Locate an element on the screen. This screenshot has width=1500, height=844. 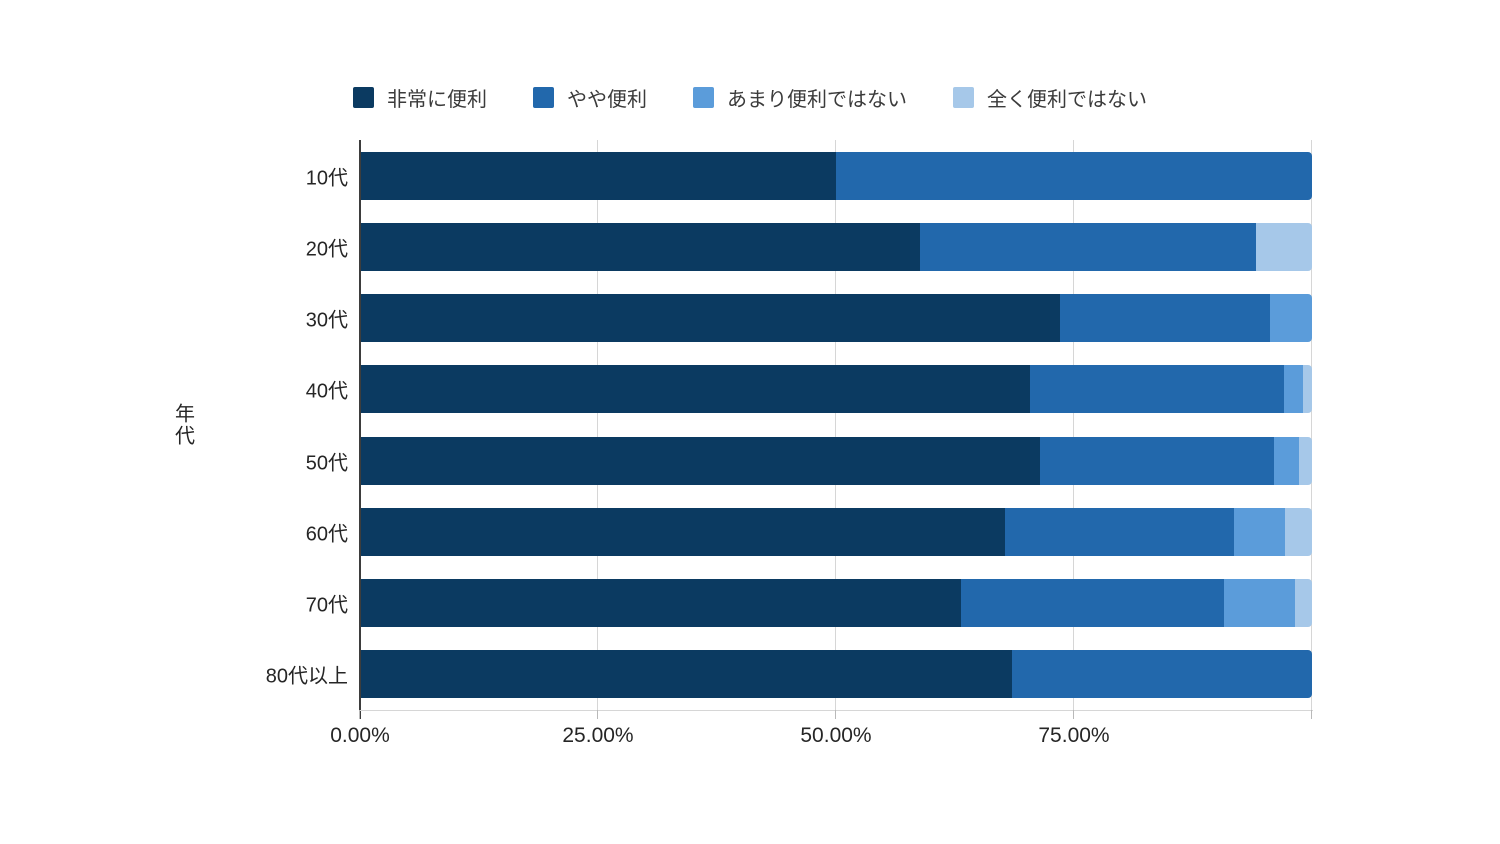
legend-label: 非常に便利 is located at coordinates (437, 100).